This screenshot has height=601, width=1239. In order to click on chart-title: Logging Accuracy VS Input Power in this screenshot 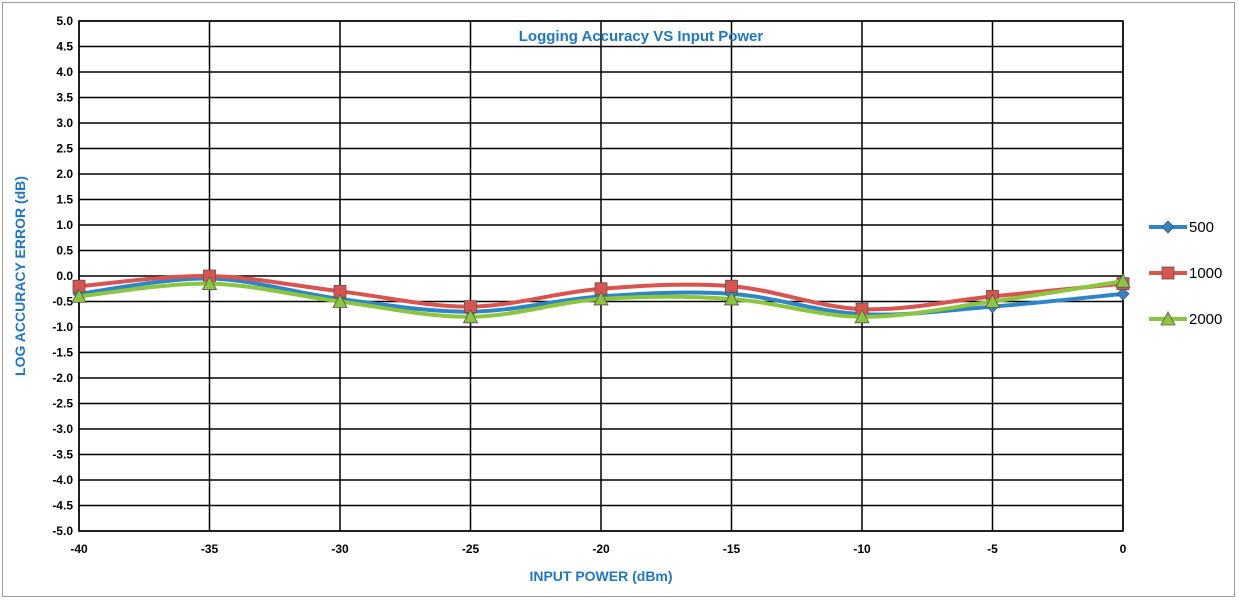, I will do `click(641, 36)`.